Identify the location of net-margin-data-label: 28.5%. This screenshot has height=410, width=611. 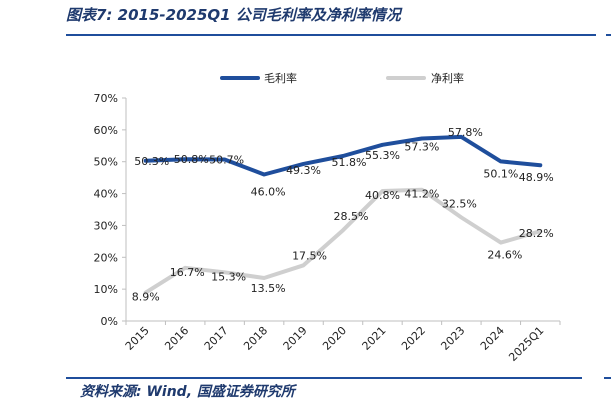
(351, 216).